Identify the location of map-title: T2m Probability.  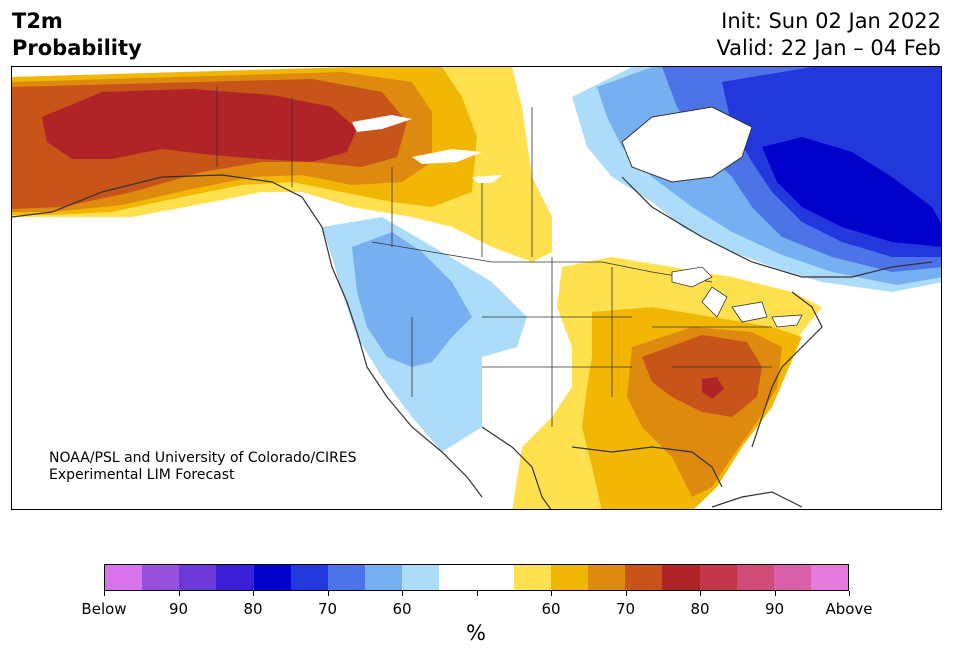
(77, 35).